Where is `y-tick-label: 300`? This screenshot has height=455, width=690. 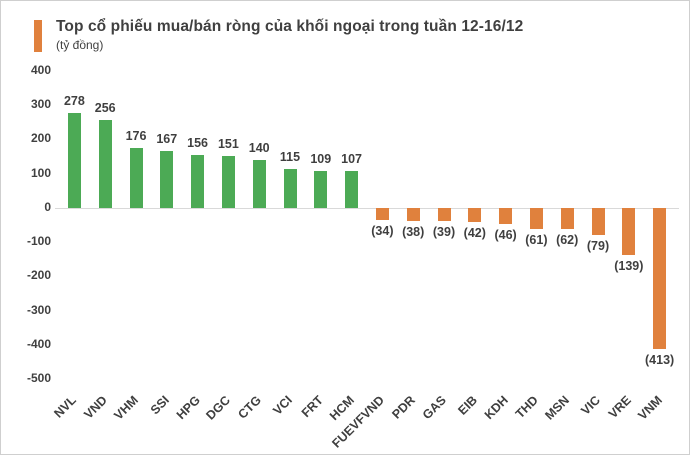 y-tick-label: 300 is located at coordinates (40, 104).